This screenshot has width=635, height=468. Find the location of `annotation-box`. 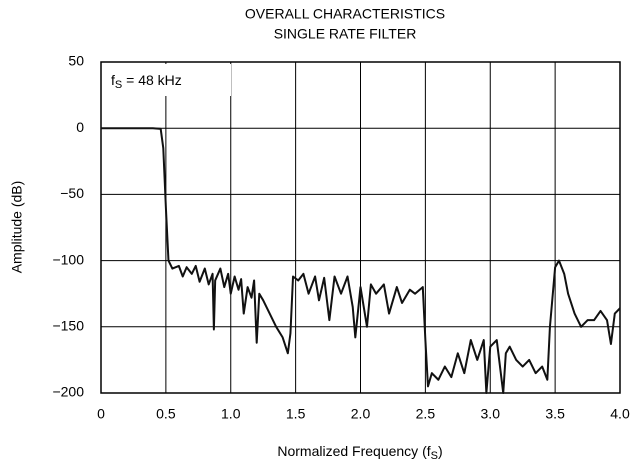

annotation-box is located at coordinates (167, 80).